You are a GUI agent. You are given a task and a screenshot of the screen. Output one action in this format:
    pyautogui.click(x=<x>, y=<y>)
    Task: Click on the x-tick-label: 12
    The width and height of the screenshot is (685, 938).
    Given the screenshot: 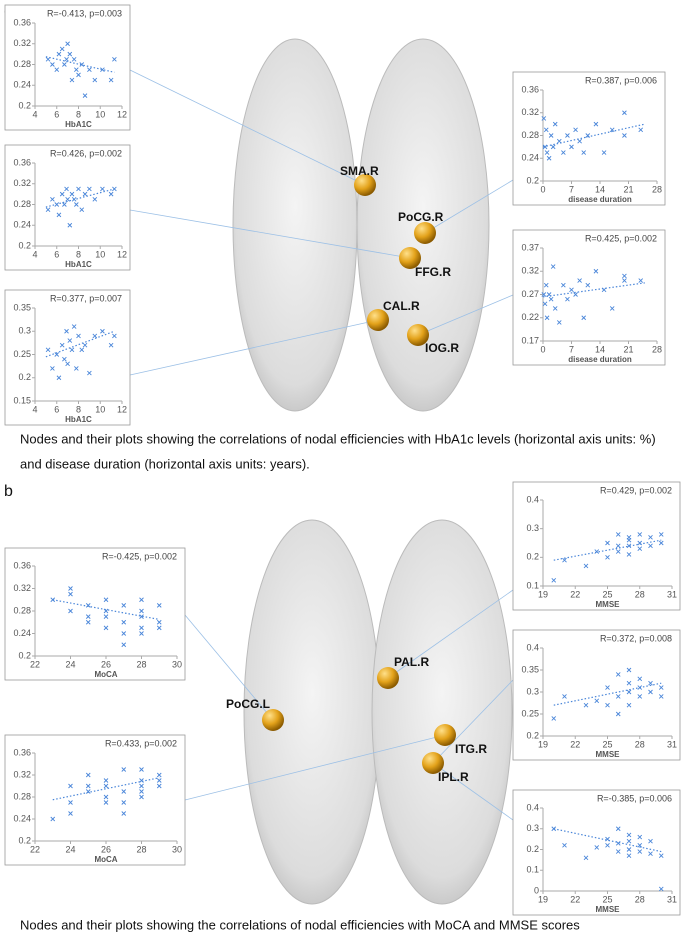 What is the action you would take?
    pyautogui.click(x=122, y=409)
    